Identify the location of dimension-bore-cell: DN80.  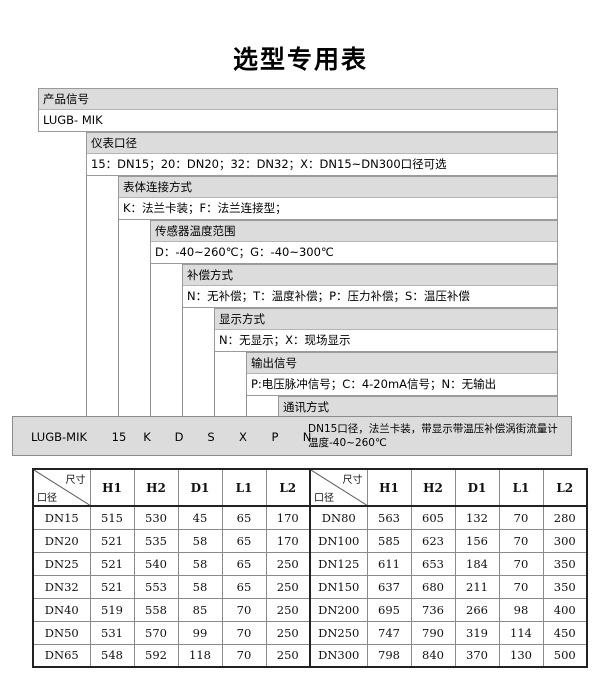
(338, 517).